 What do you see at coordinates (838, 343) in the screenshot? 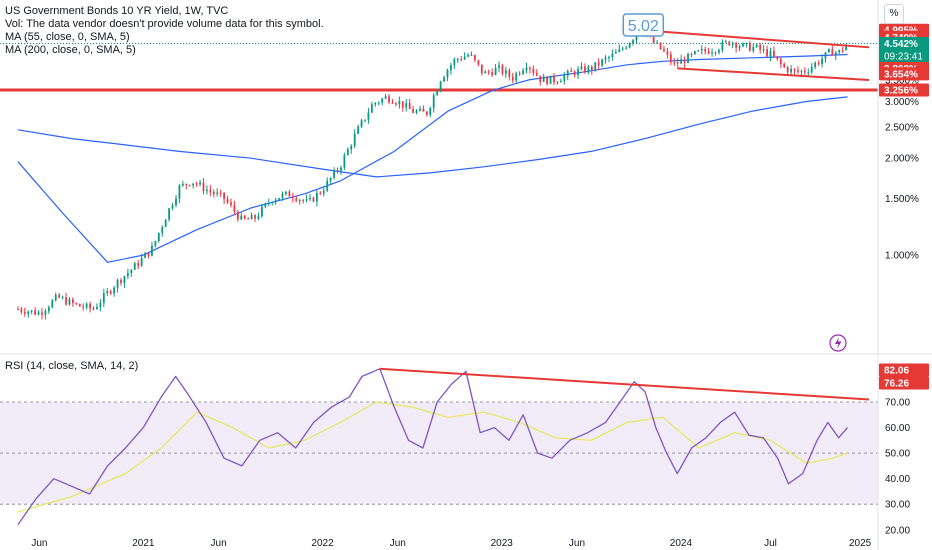
I see `lightning-icon` at bounding box center [838, 343].